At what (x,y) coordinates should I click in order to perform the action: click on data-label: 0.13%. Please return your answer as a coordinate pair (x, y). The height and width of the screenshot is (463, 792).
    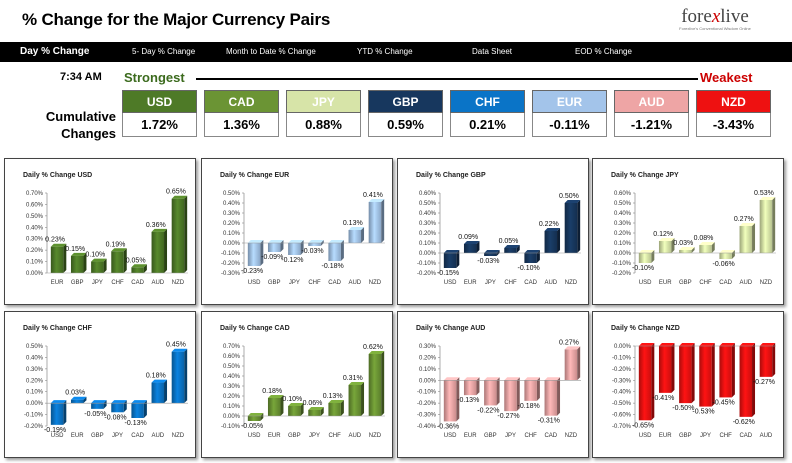
    Looking at the image, I should click on (333, 396).